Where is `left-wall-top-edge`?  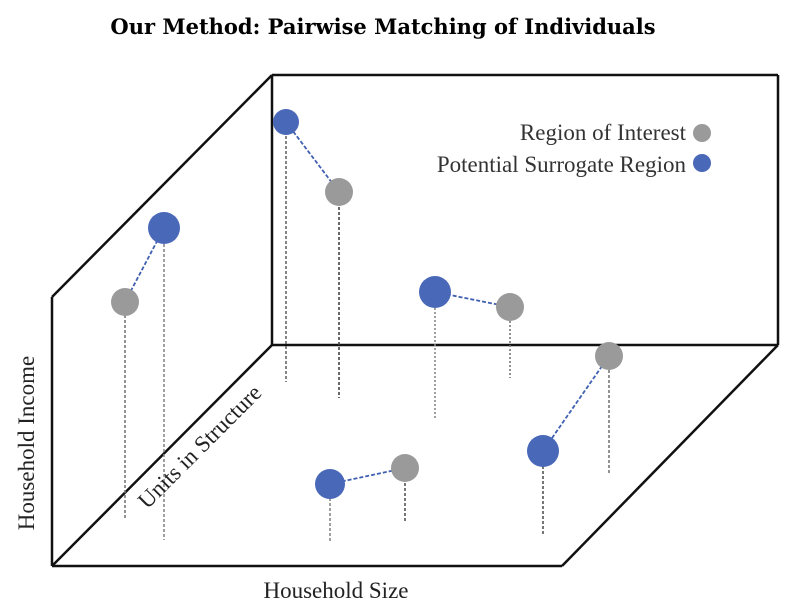 left-wall-top-edge is located at coordinates (162, 186).